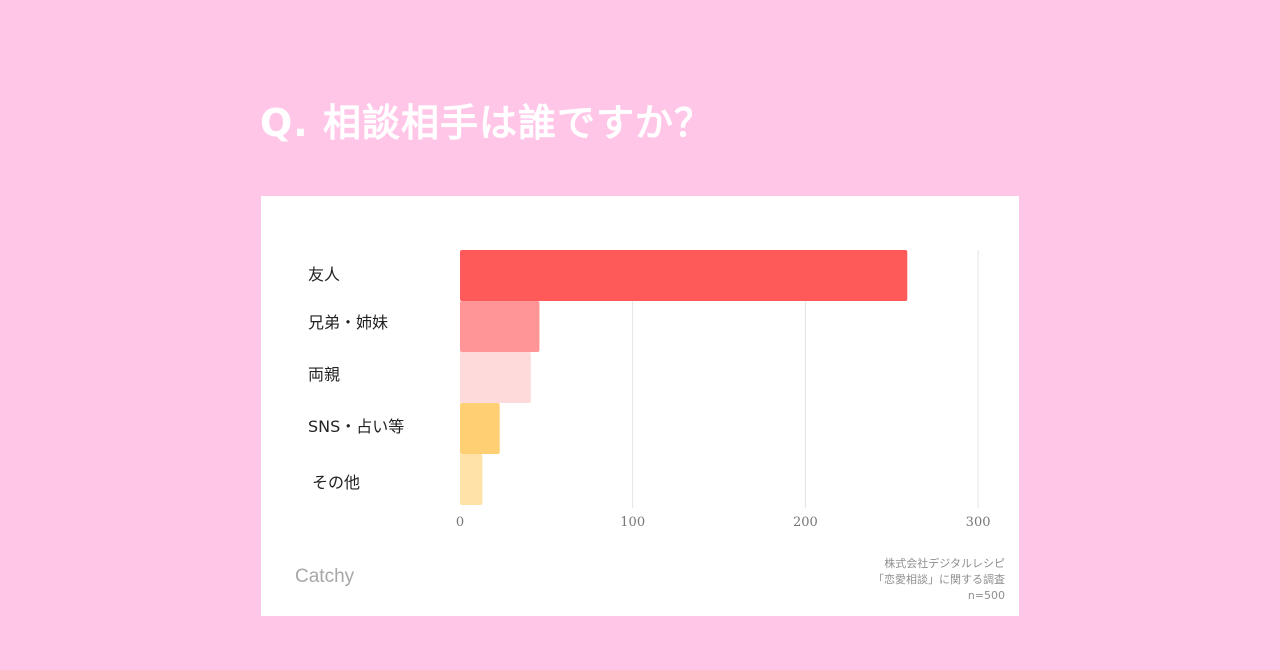 This screenshot has width=1280, height=670. What do you see at coordinates (986, 595) in the screenshot?
I see `source-line-sample: n=500` at bounding box center [986, 595].